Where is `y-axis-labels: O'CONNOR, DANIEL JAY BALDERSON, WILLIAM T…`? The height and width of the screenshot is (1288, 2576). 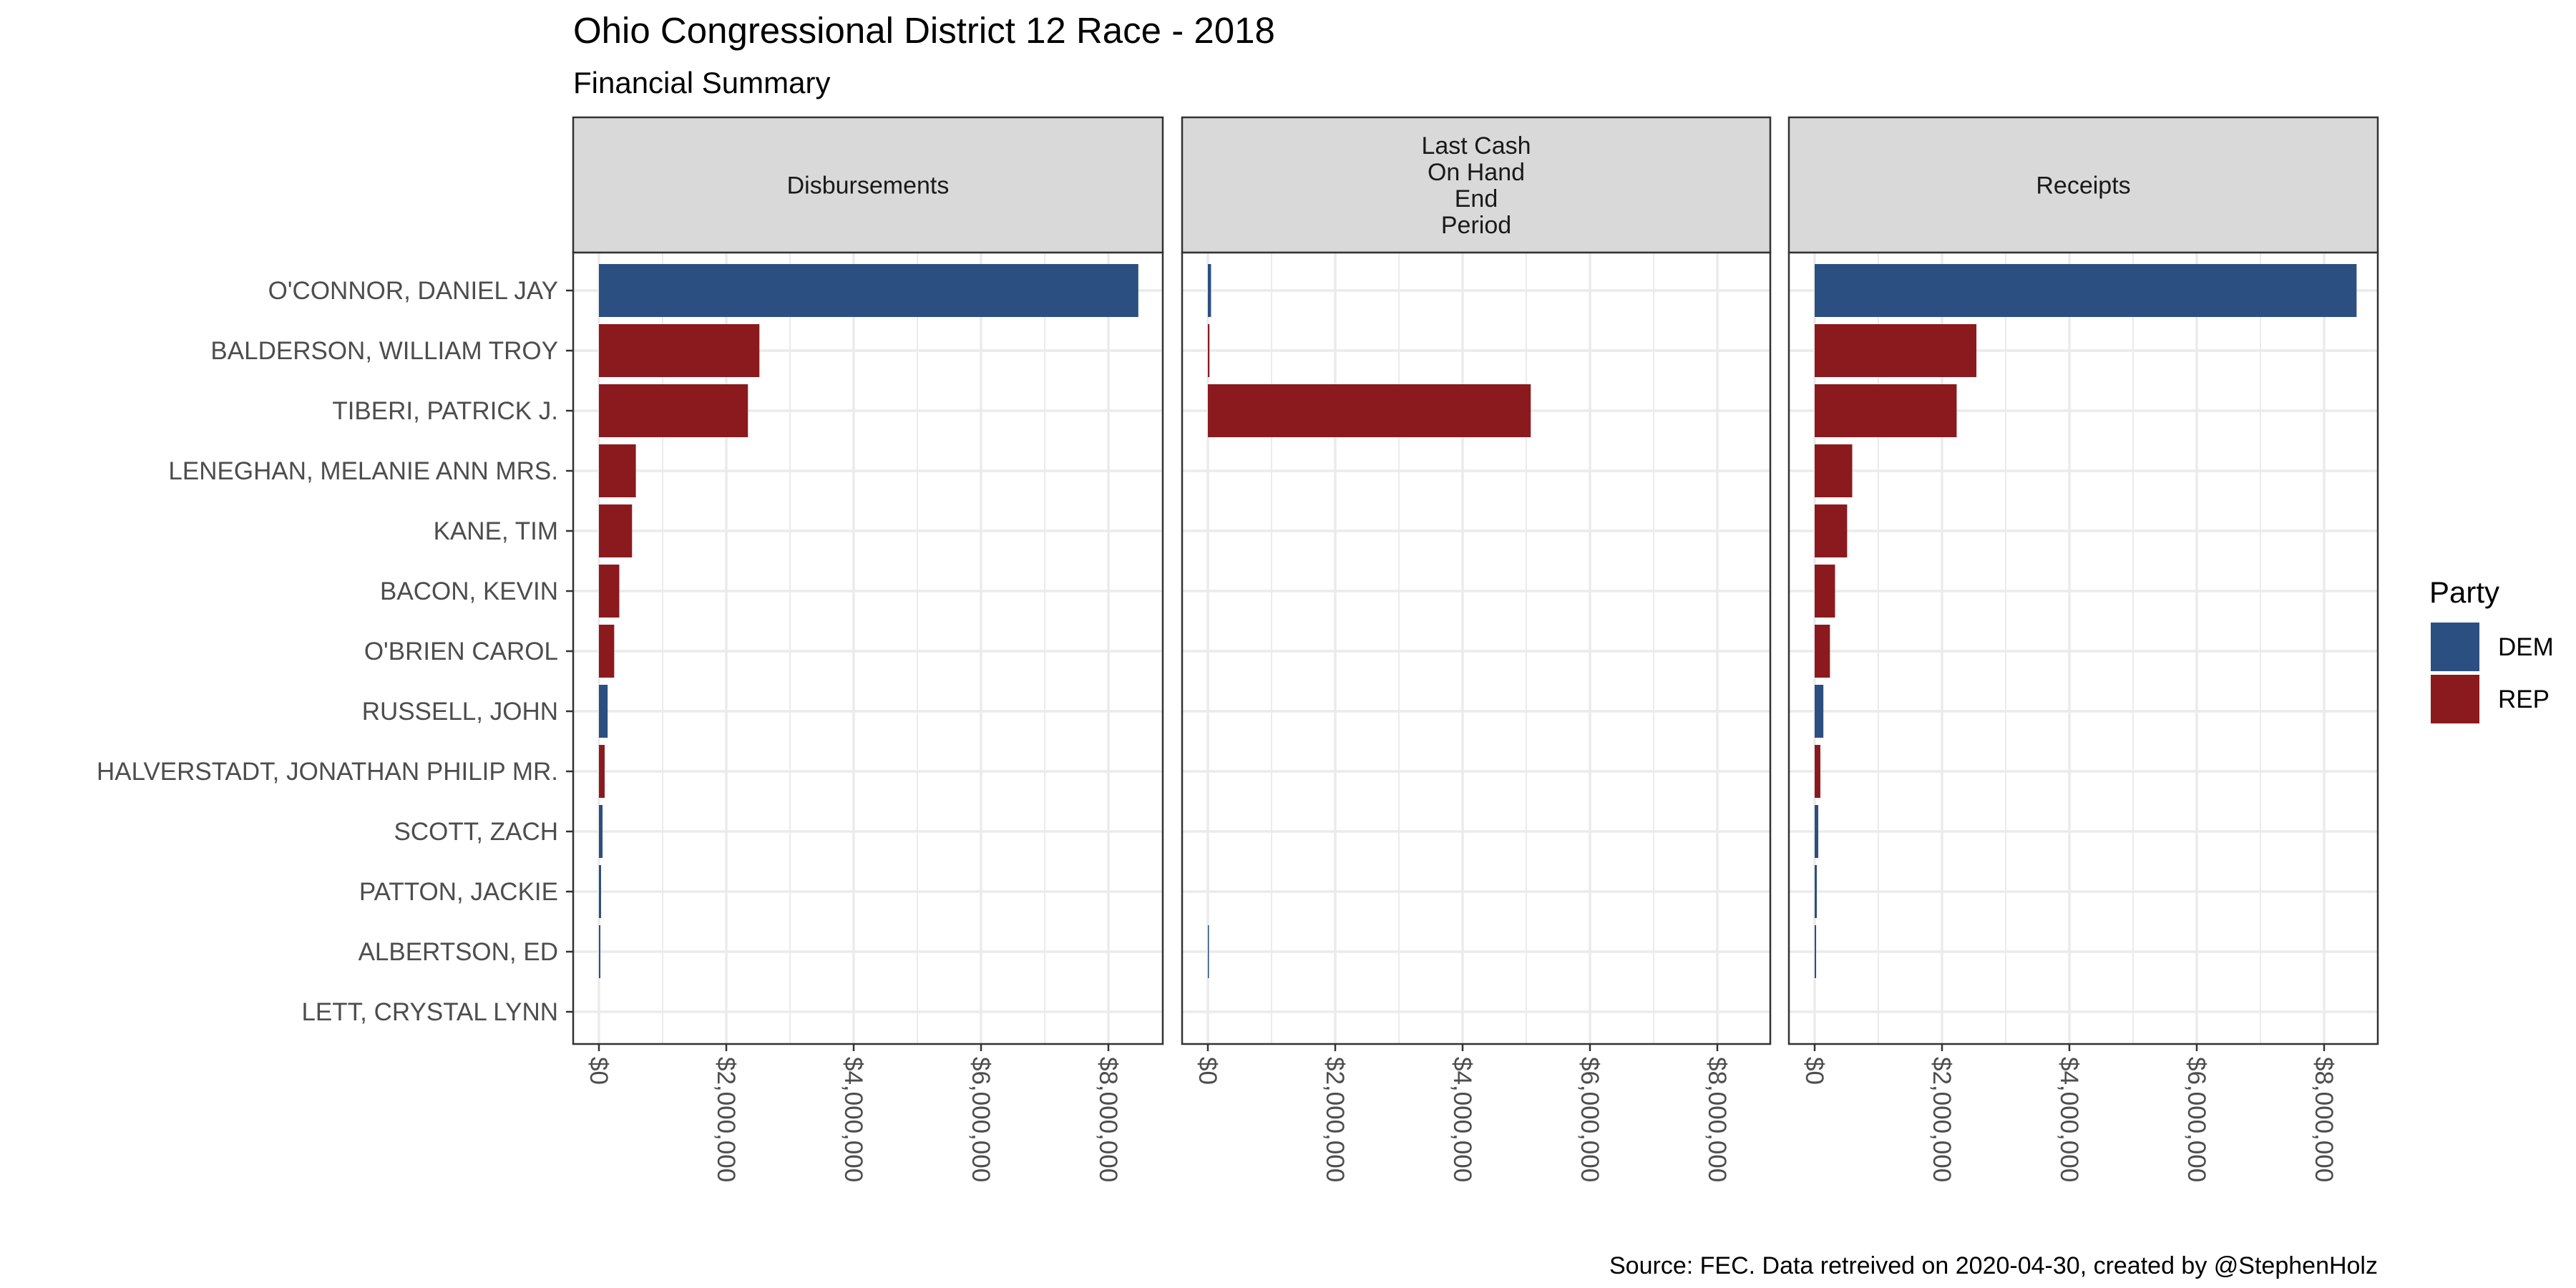 y-axis-labels: O'CONNOR, DANIEL JAY BALDERSON, WILLIAM T… is located at coordinates (335, 651).